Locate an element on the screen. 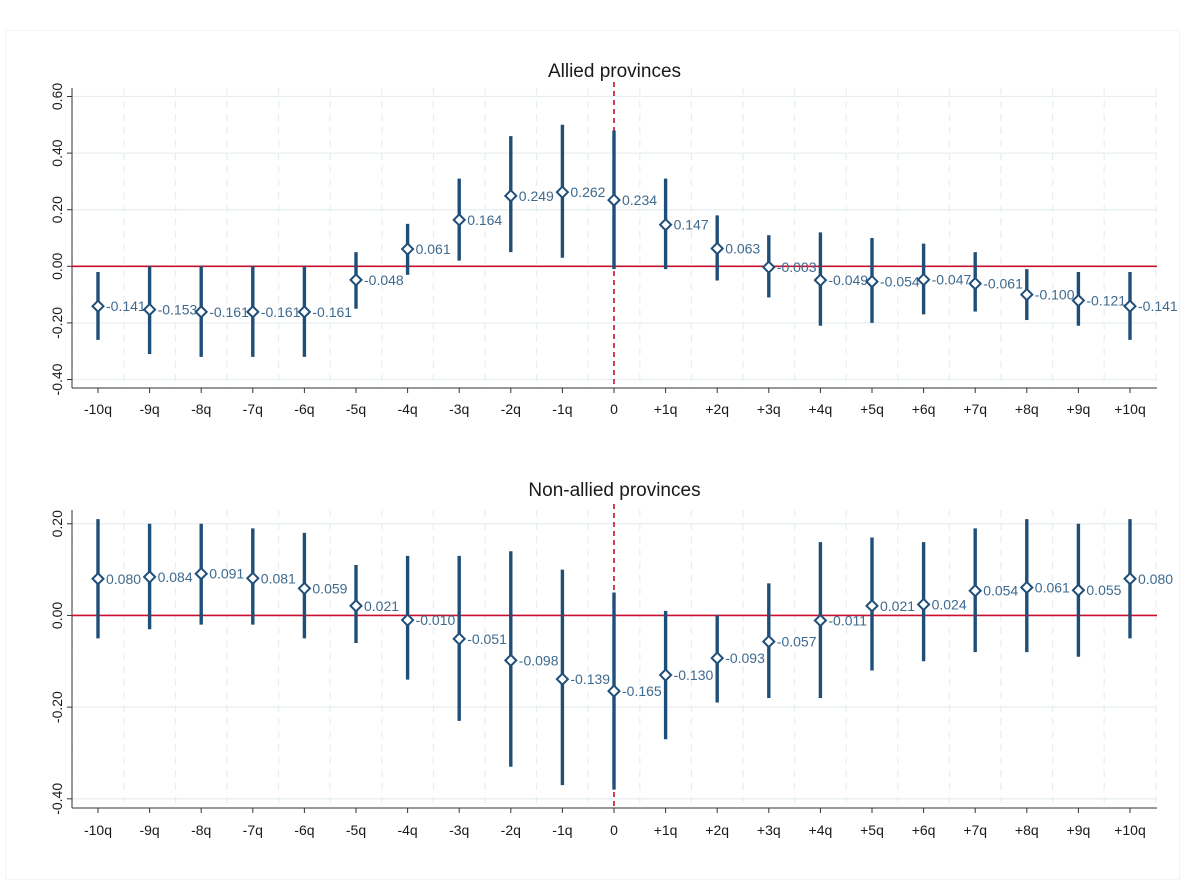 The height and width of the screenshot is (882, 1185). data-label: -0.165 is located at coordinates (642, 691).